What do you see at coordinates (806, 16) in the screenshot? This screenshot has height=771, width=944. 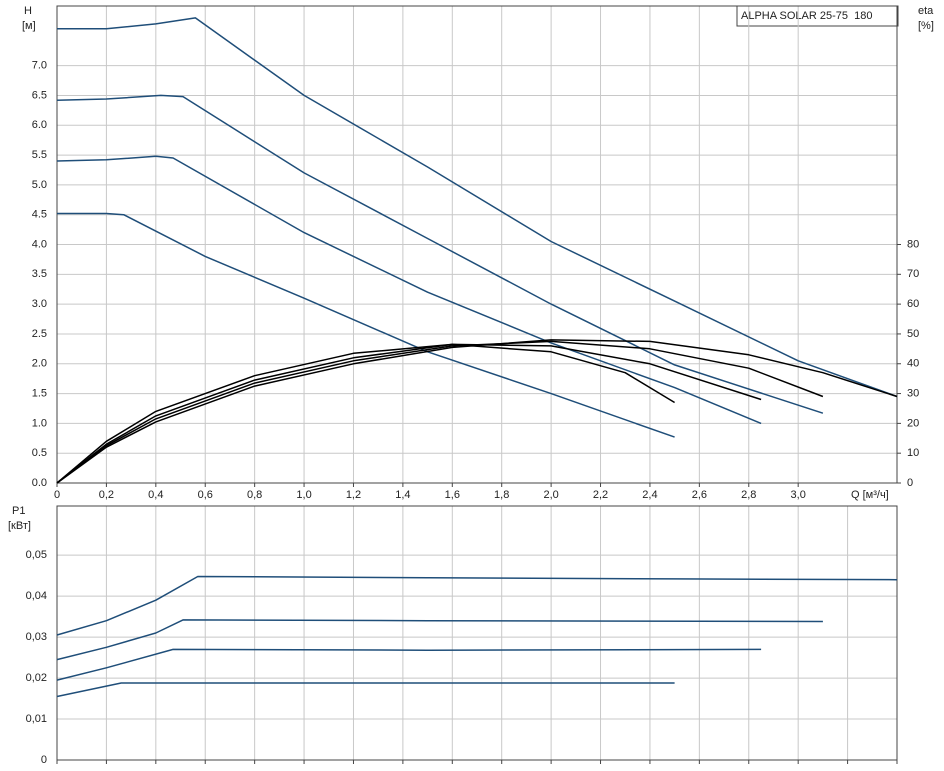 I see `chart-title: ALPHA SOLAR 25-75 180` at bounding box center [806, 16].